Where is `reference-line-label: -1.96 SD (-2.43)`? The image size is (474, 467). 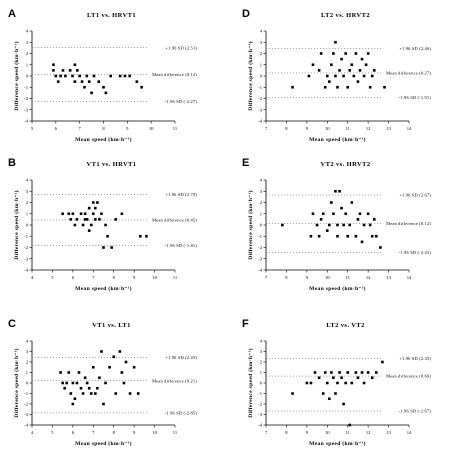
reference-line-label: -1.96 SD (-2.43) is located at coordinates (415, 252).